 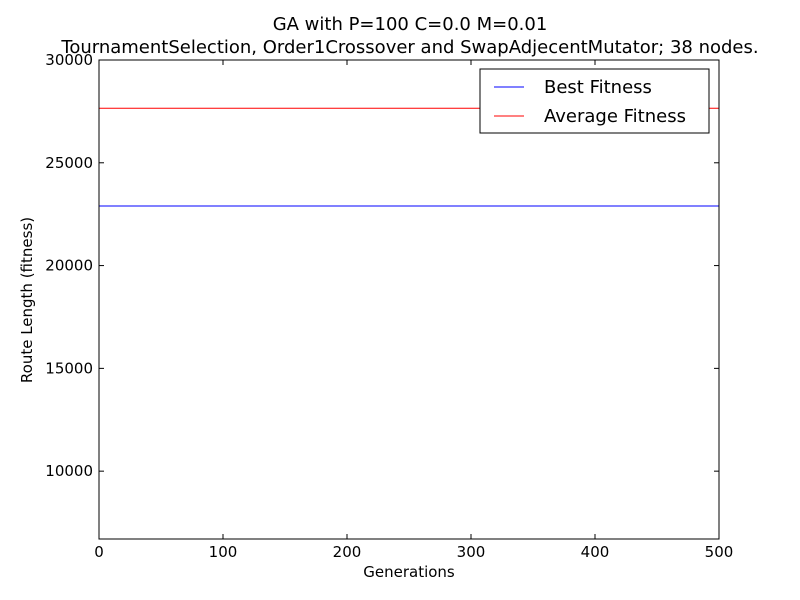 I want to click on x-tick-label-1: 100, so click(x=223, y=552).